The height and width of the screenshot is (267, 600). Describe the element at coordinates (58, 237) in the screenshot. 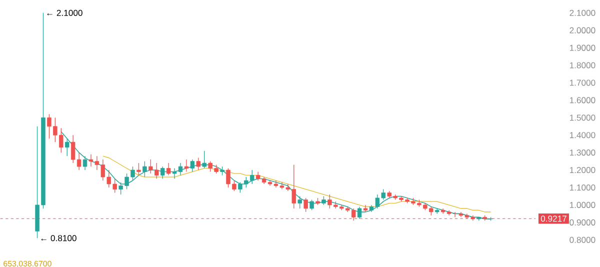

I see `annotation: ← 0.8100` at that location.